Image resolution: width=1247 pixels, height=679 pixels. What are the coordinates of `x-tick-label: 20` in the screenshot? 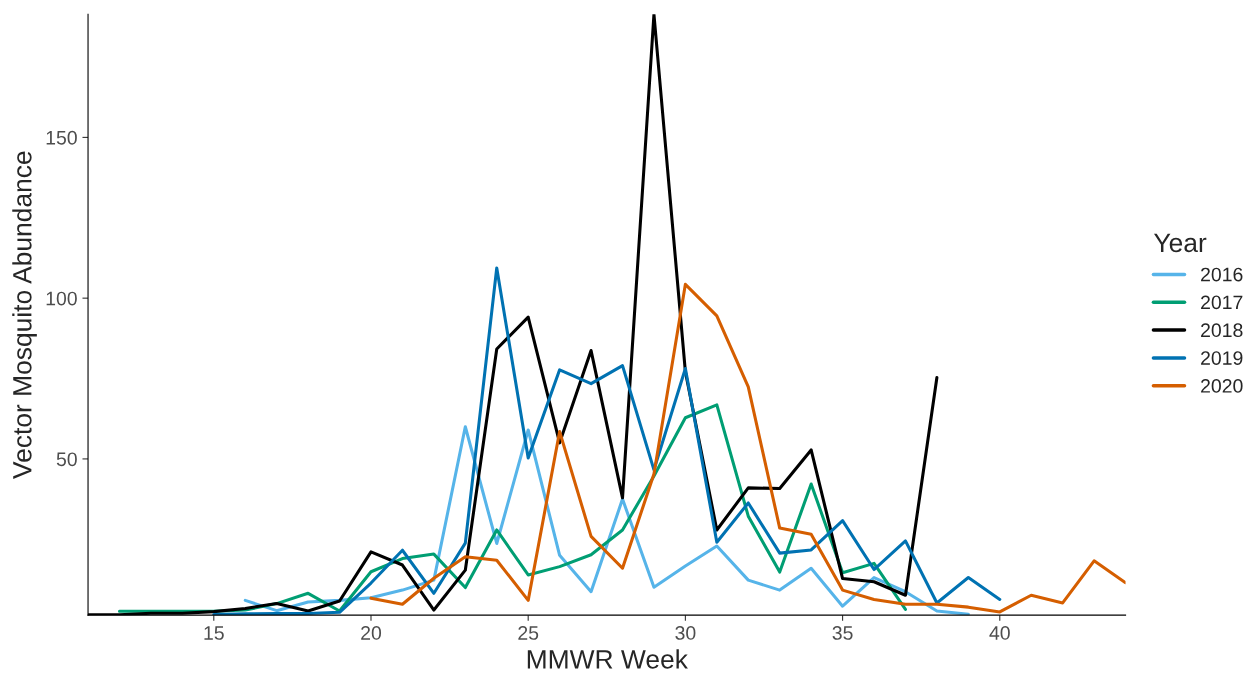 It's located at (371, 633).